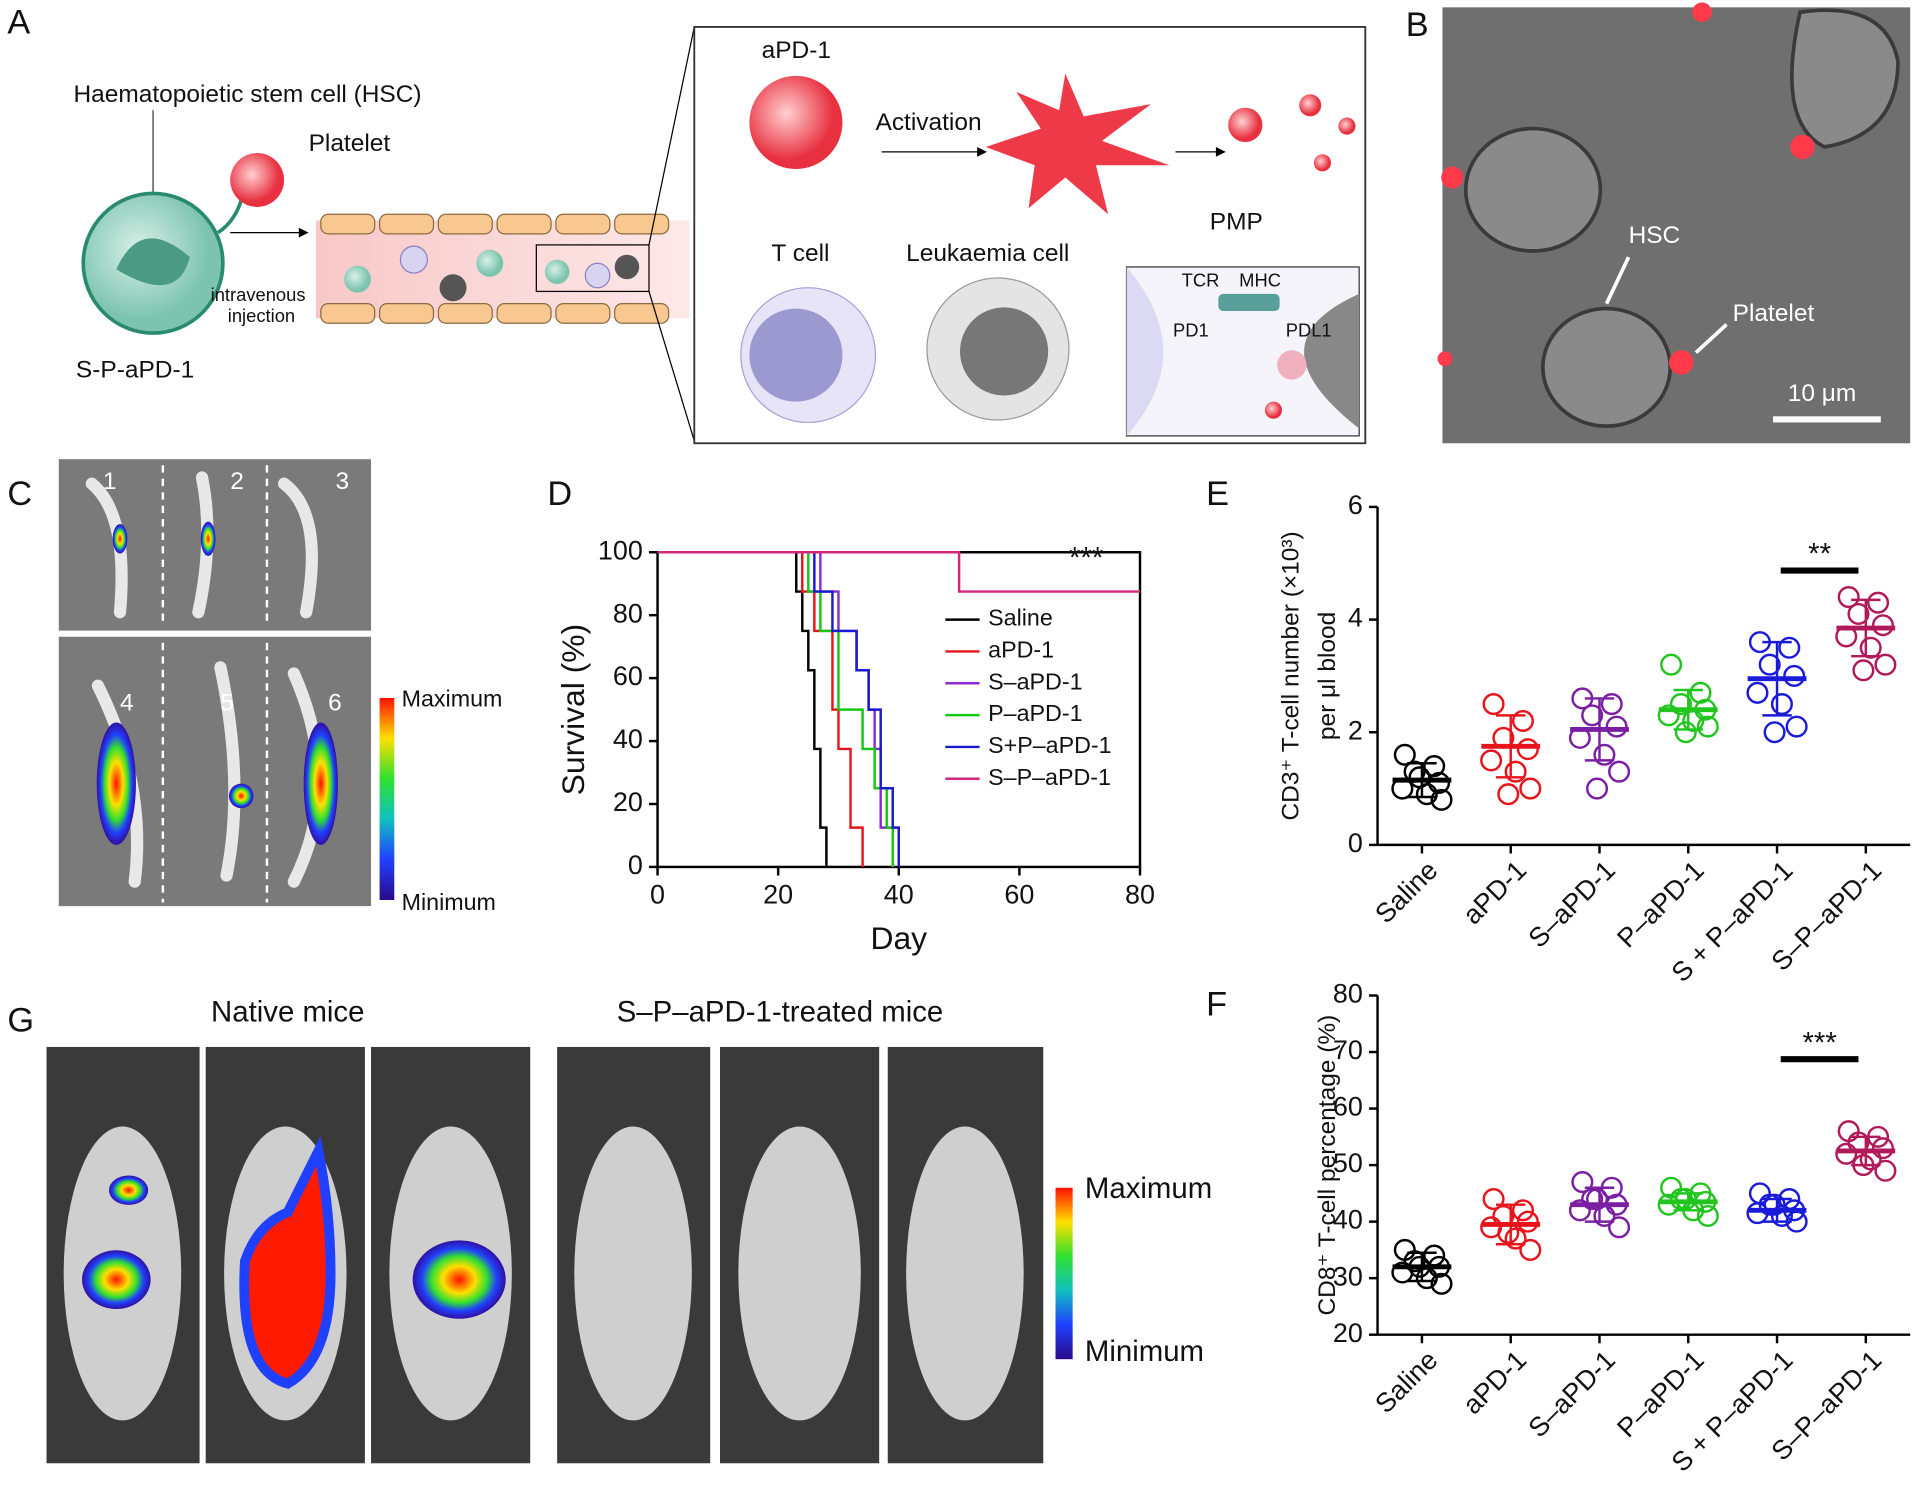 This screenshot has height=1485, width=1920. What do you see at coordinates (350, 143) in the screenshot?
I see `label-platelet: Platelet` at bounding box center [350, 143].